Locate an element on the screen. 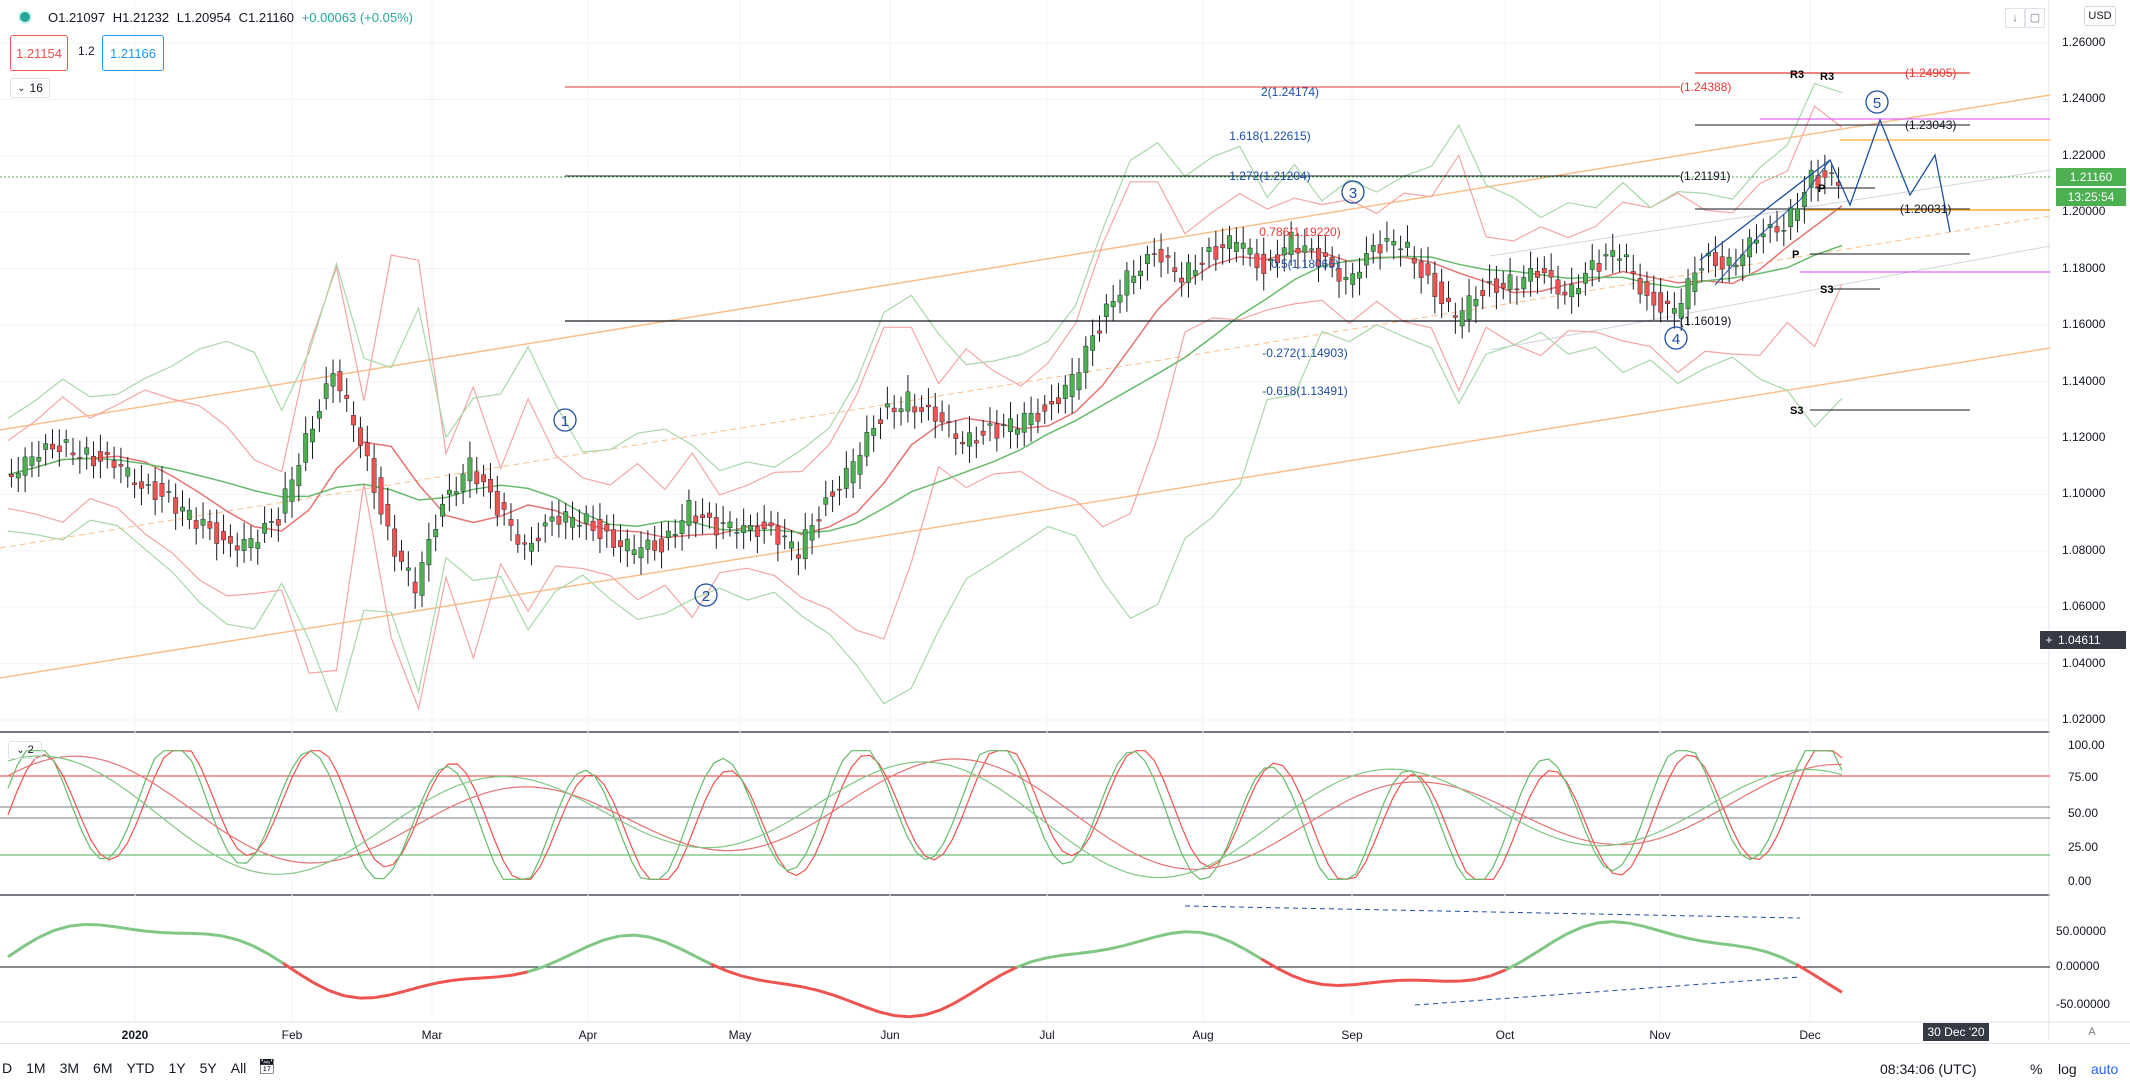 The image size is (2130, 1092). time-axis: 2020 Feb Mar Apr May Jun Jul Aug Sep Oct Nov Dec is located at coordinates (1025, 1032).